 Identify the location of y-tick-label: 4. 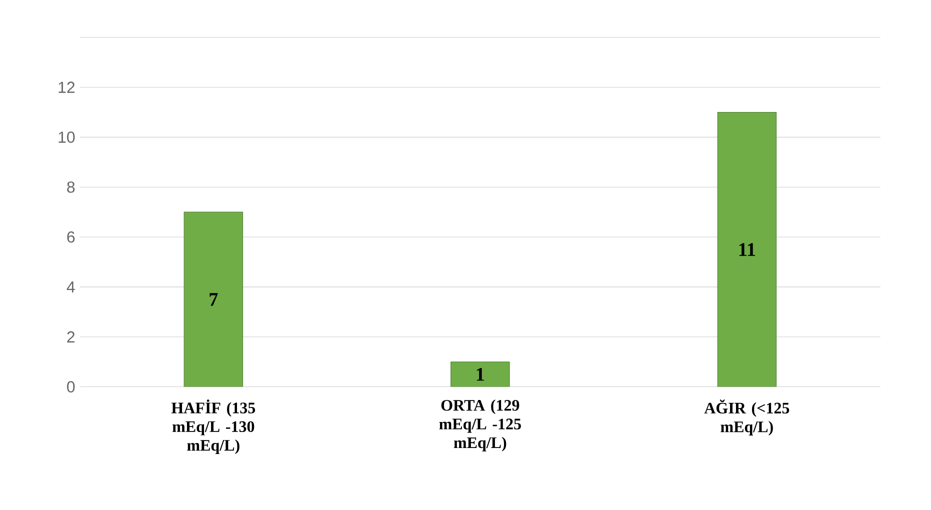
(70, 287).